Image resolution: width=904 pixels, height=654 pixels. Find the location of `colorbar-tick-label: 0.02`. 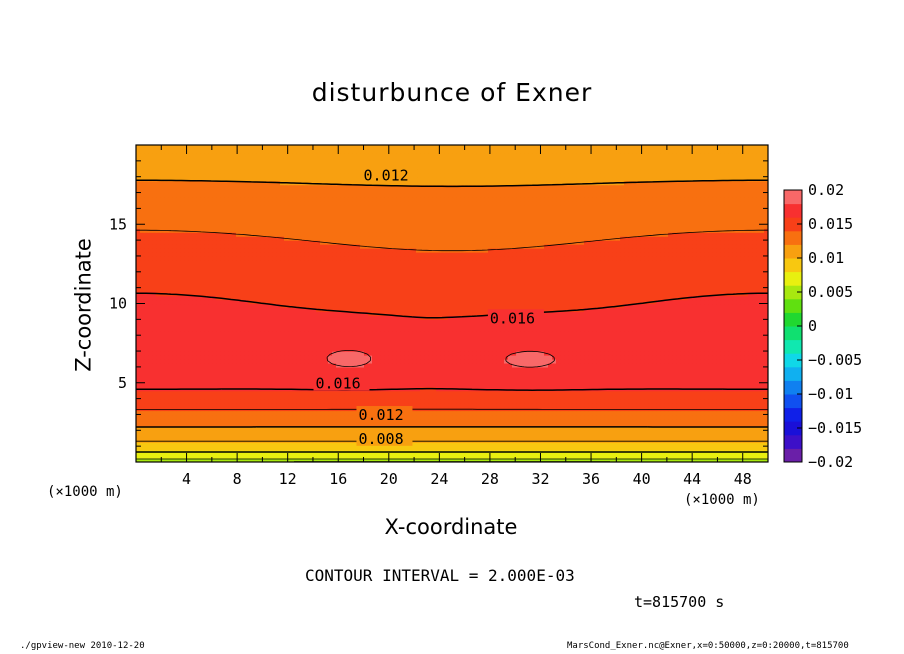

colorbar-tick-label: 0.02 is located at coordinates (826, 190).